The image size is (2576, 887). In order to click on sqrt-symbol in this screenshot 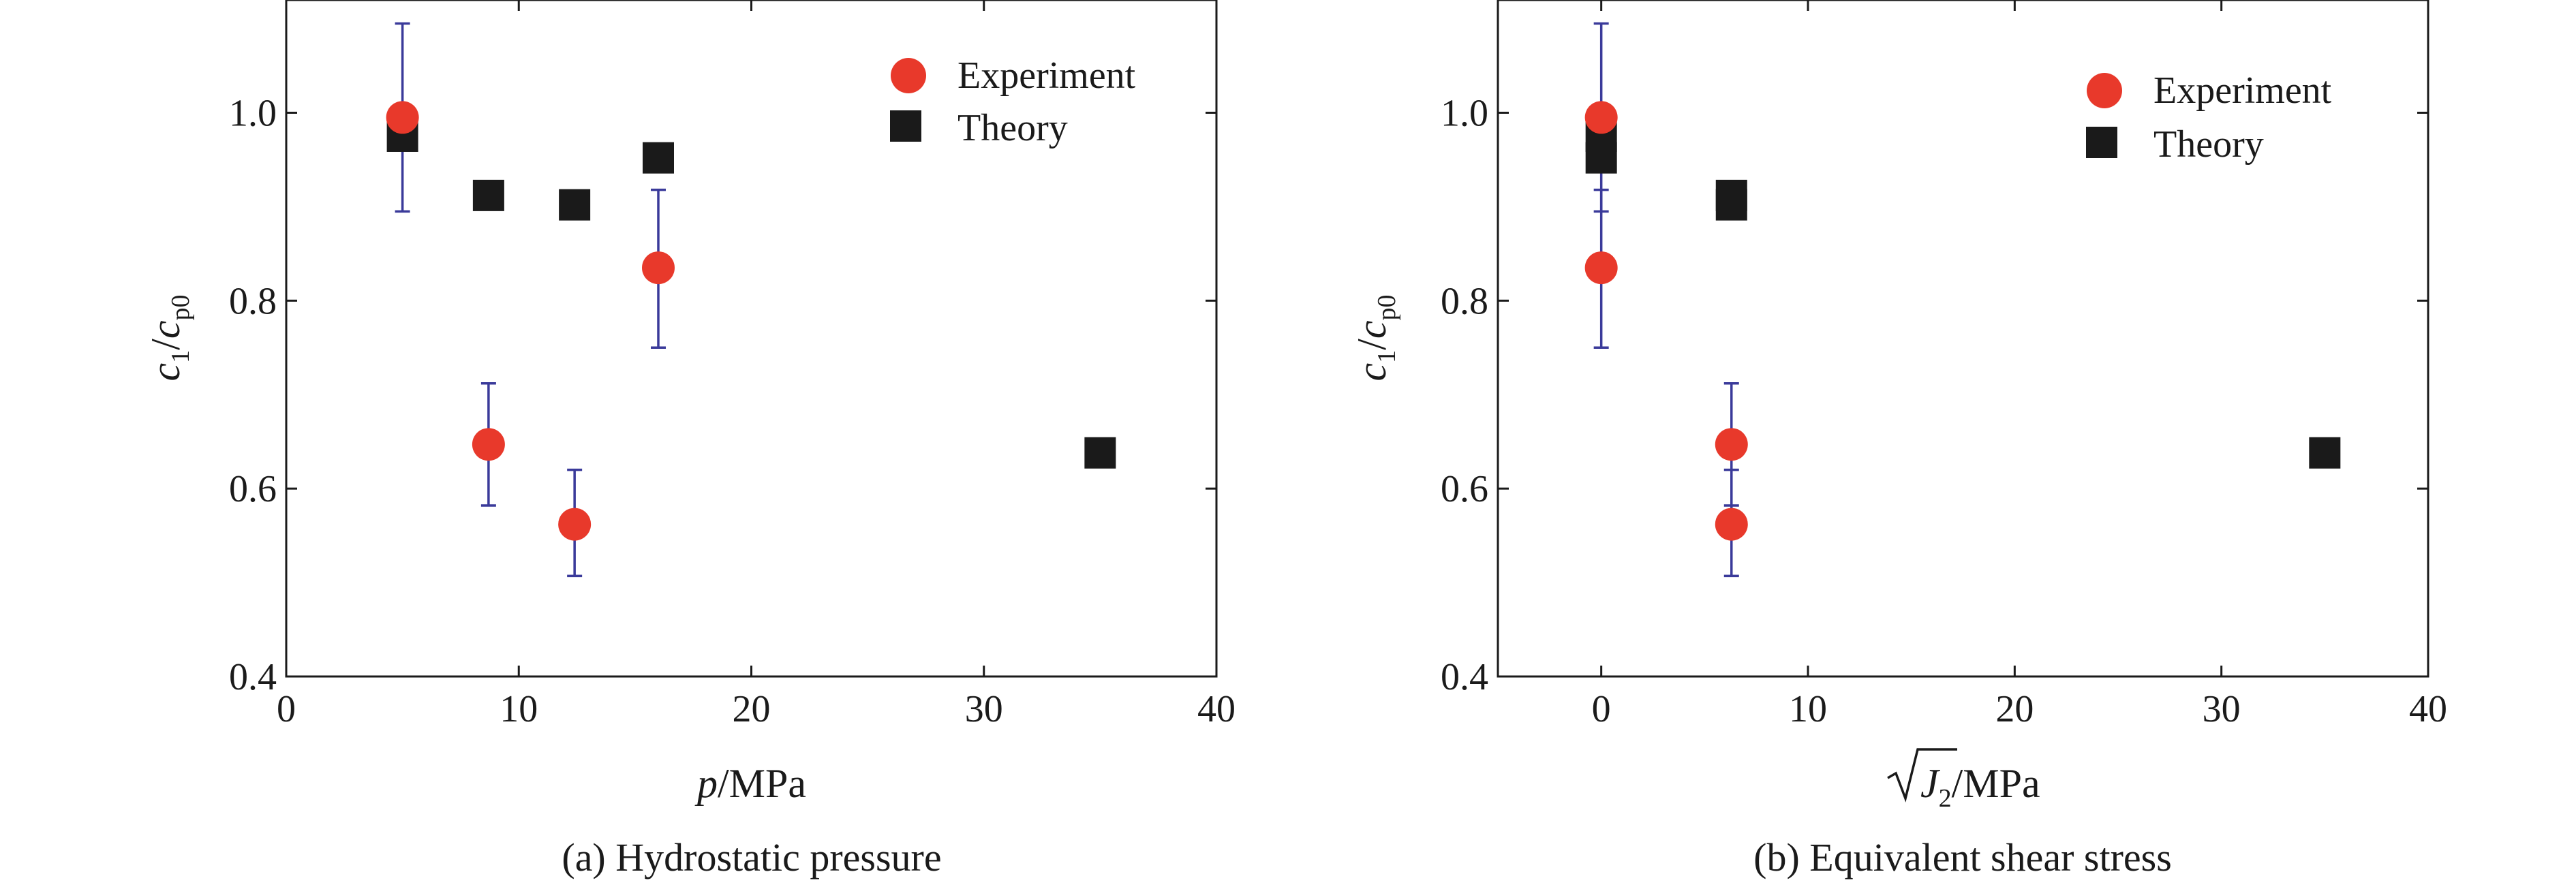, I will do `click(1922, 776)`.